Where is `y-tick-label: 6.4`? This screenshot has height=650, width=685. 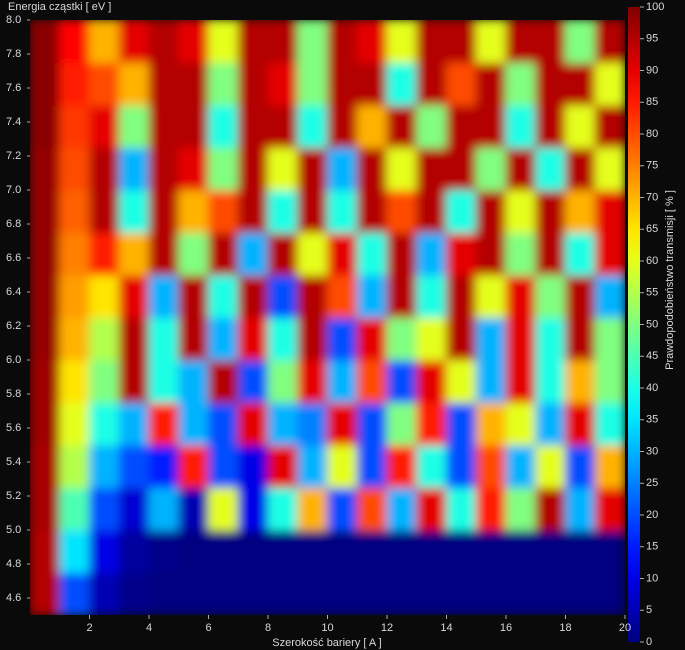 y-tick-label: 6.4 is located at coordinates (13, 292).